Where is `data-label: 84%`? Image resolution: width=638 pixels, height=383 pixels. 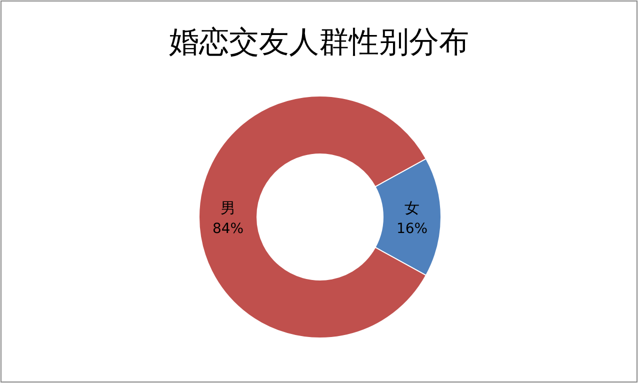 data-label: 84% is located at coordinates (228, 229).